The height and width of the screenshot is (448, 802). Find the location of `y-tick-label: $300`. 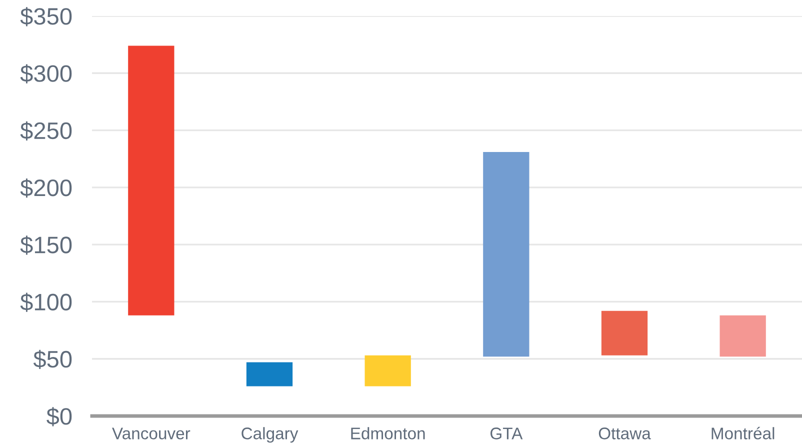

y-tick-label: $300 is located at coordinates (46, 74).